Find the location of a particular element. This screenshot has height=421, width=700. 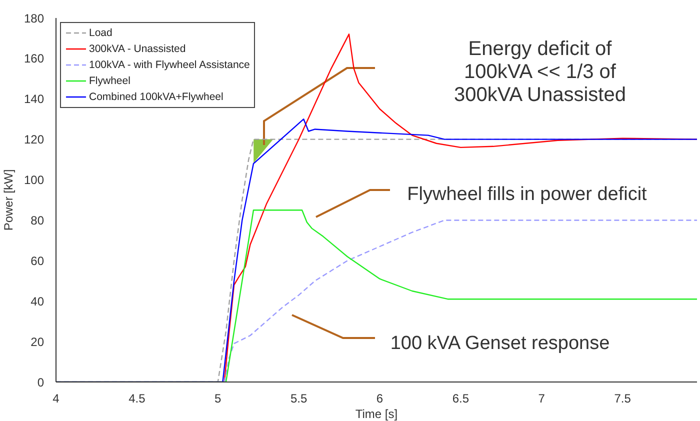

annotation: 100 kVA Genset response is located at coordinates (500, 343).